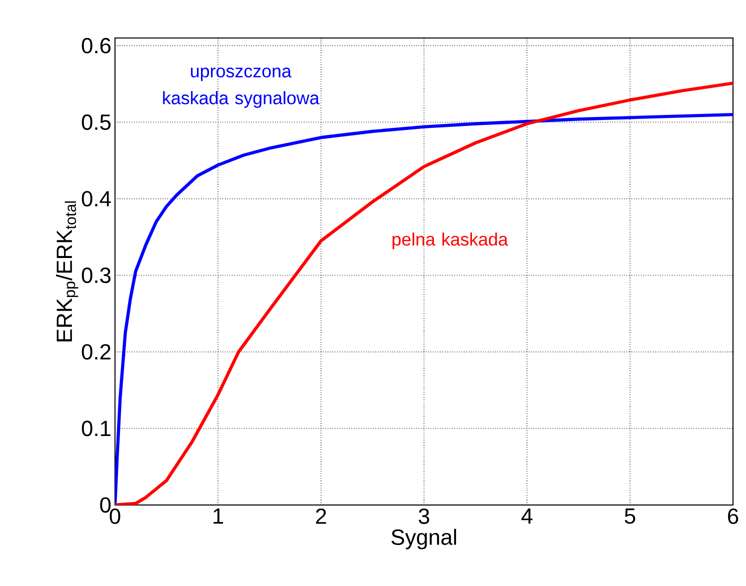  I want to click on y-tick-label: 0.3, so click(96, 276).